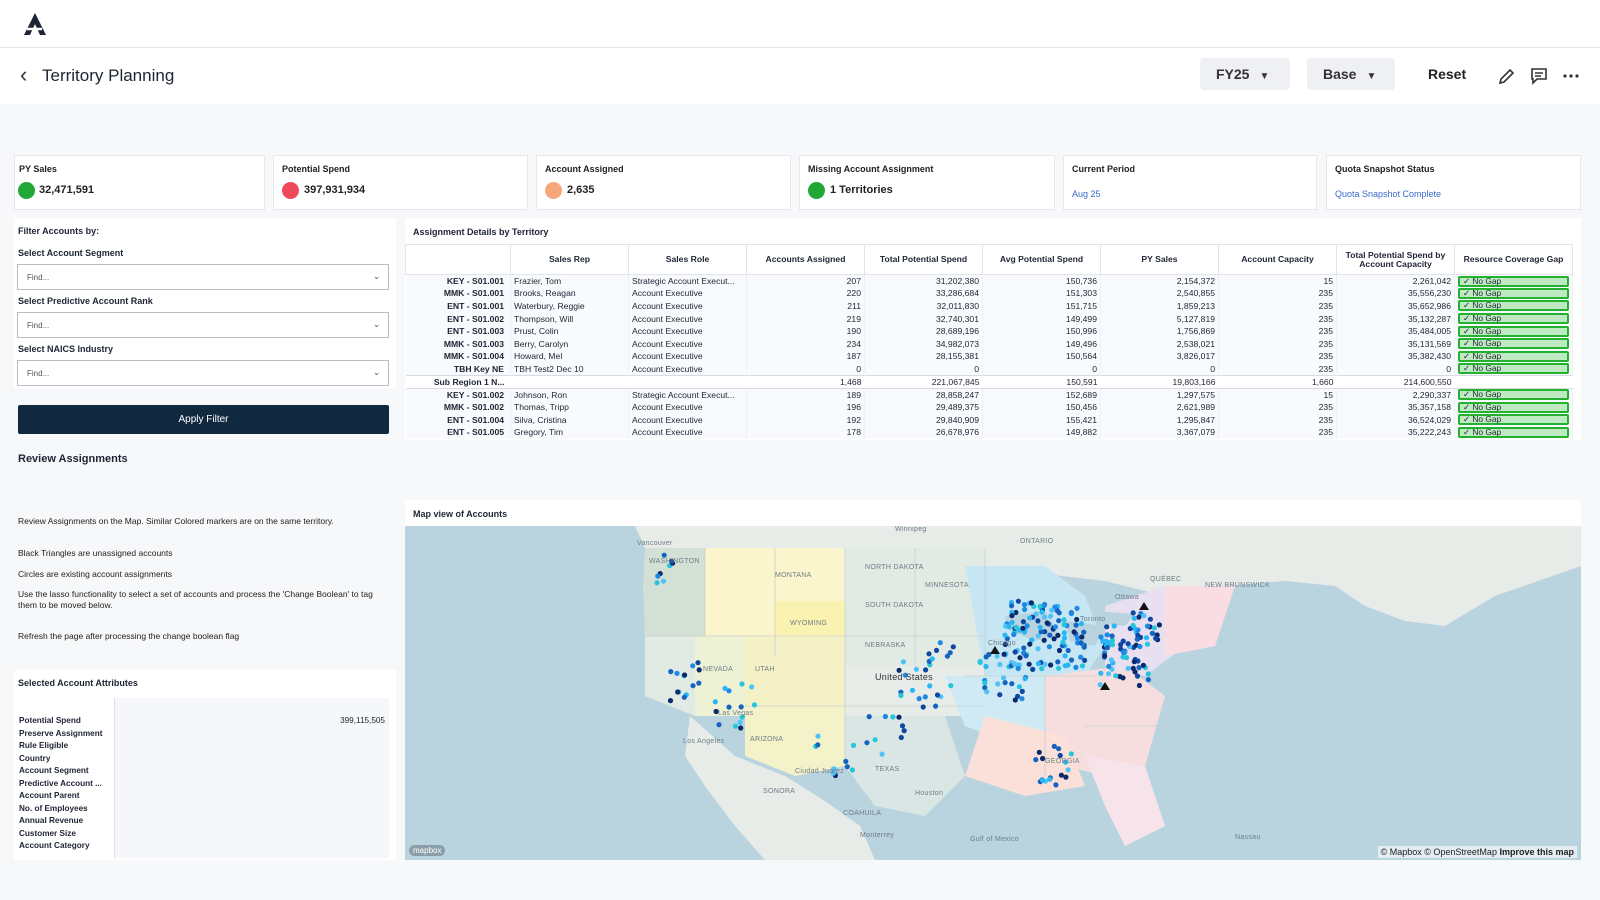 The width and height of the screenshot is (1600, 900). I want to click on edit-pencil-icon, so click(1507, 76).